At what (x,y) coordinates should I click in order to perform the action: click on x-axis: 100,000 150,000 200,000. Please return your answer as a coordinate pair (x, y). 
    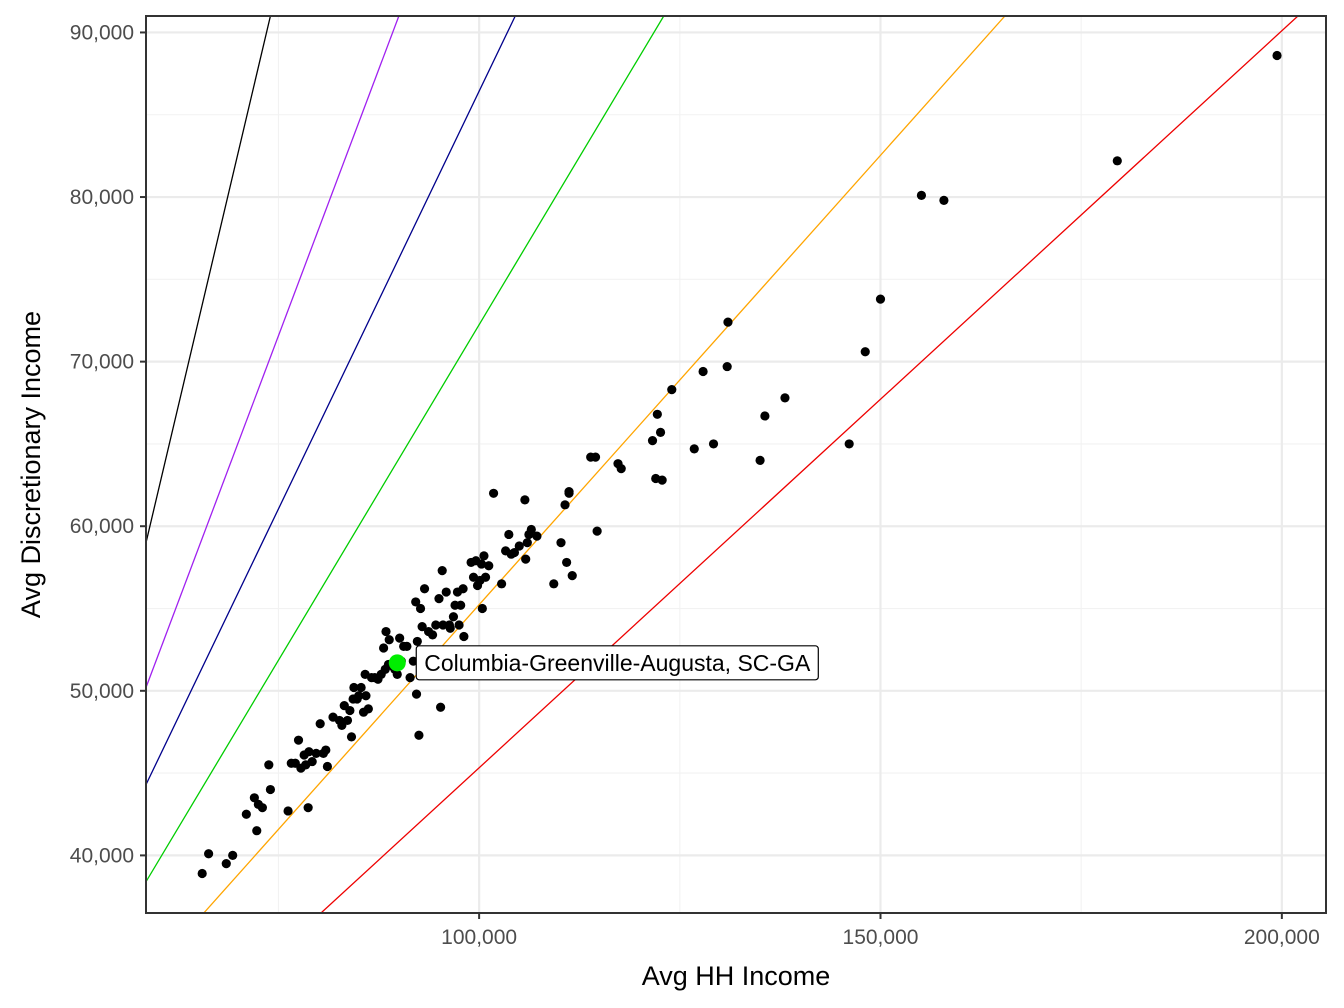
    Looking at the image, I should click on (880, 931).